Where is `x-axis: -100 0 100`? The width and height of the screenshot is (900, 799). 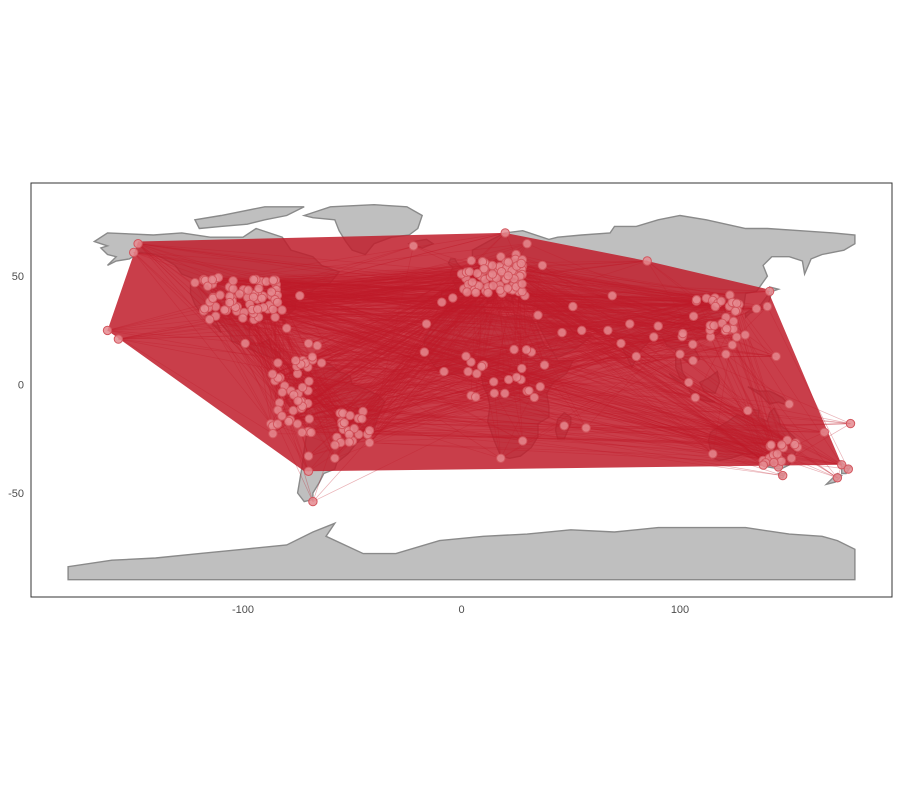 x-axis: -100 0 100 is located at coordinates (460, 610).